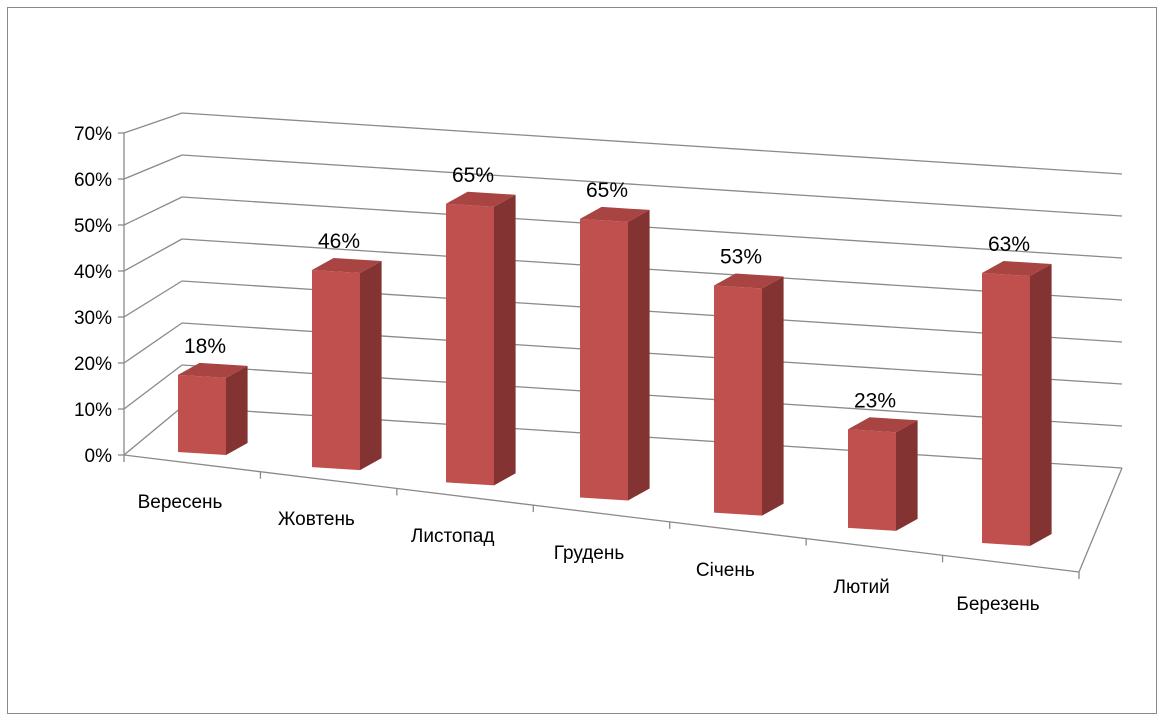 This screenshot has height=721, width=1164. What do you see at coordinates (93, 134) in the screenshot?
I see `y-tick-label: 70%` at bounding box center [93, 134].